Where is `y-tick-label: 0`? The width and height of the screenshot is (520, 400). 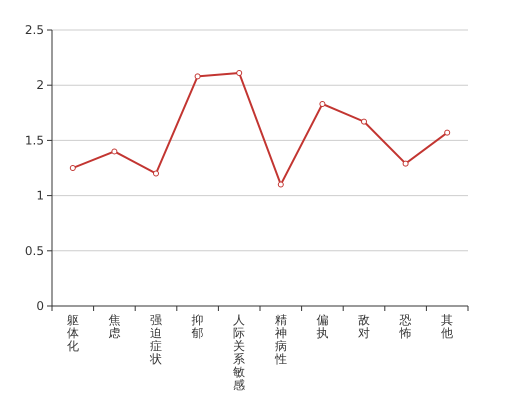
y-tick-label: 0 is located at coordinates (40, 306).